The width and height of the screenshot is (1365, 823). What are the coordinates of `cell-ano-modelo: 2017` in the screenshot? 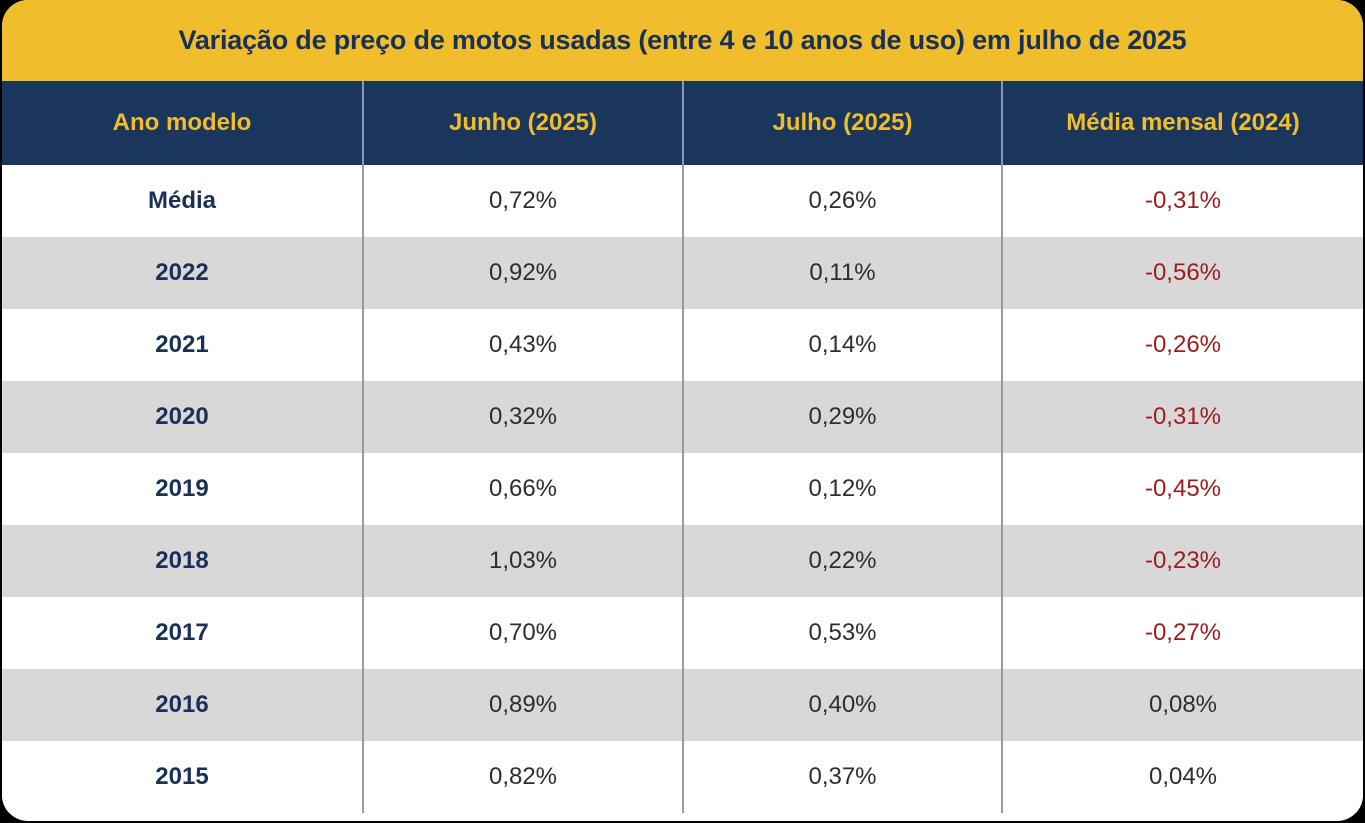 It's located at (183, 633).